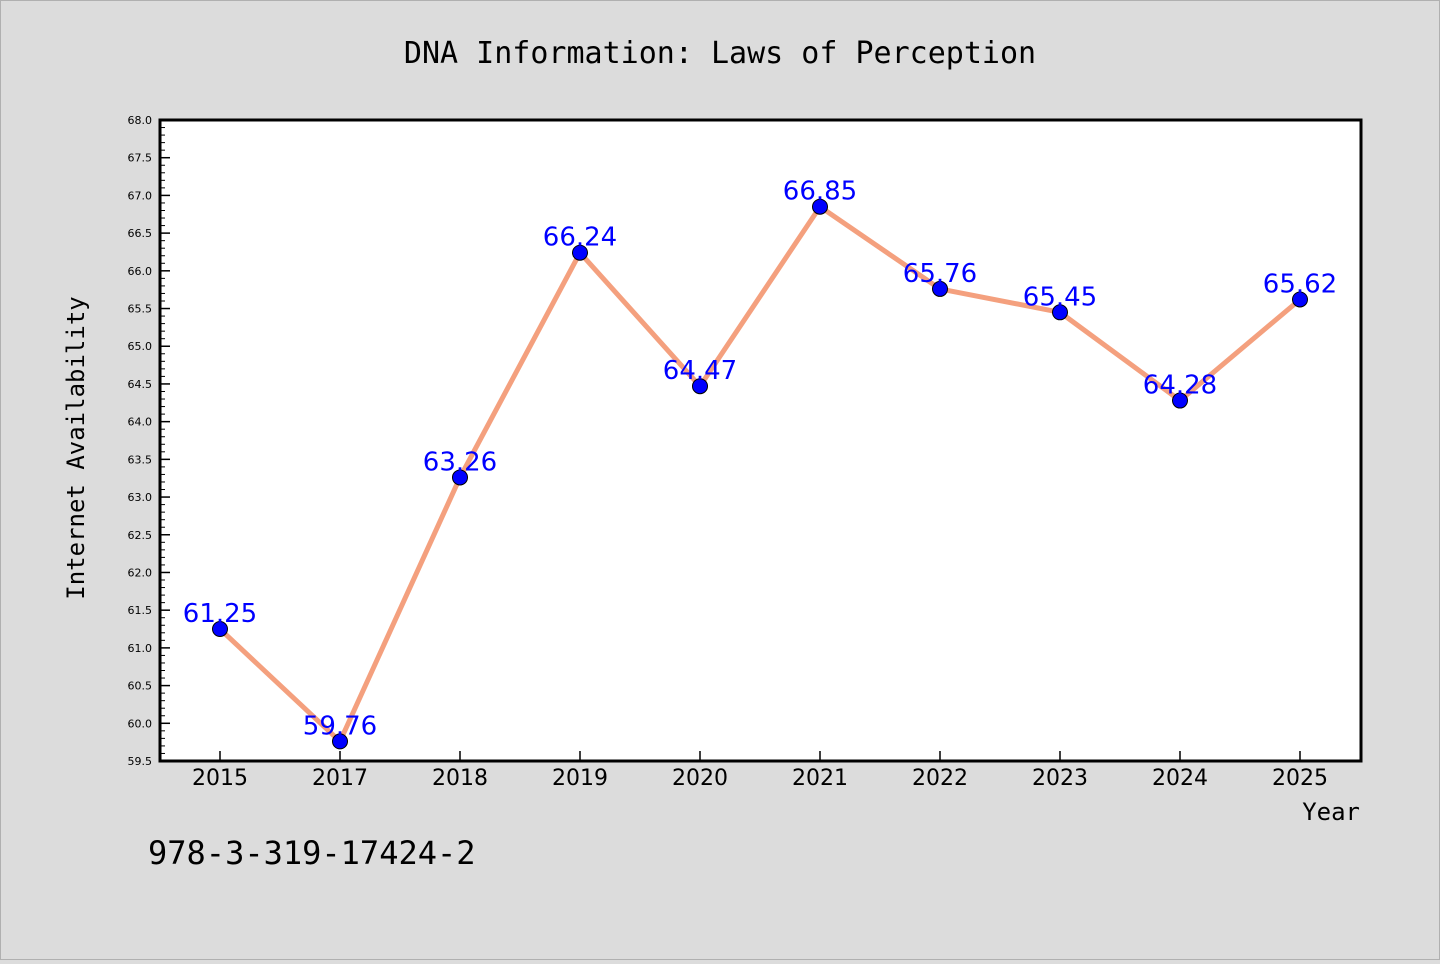 The image size is (1440, 964). I want to click on x-tick-label: 2019, so click(580, 778).